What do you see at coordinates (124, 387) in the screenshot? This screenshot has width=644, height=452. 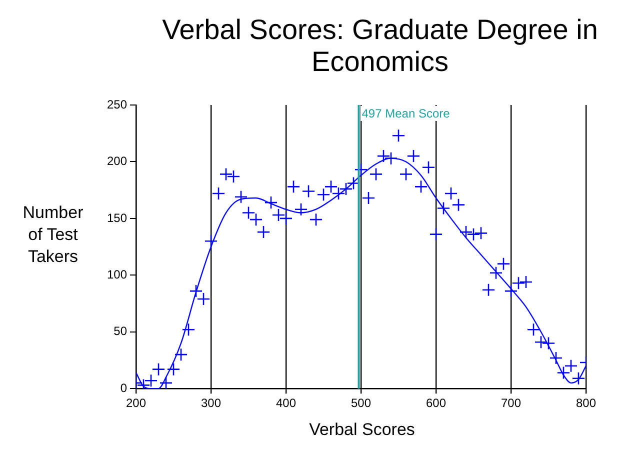 I see `y-tick-label: 0` at bounding box center [124, 387].